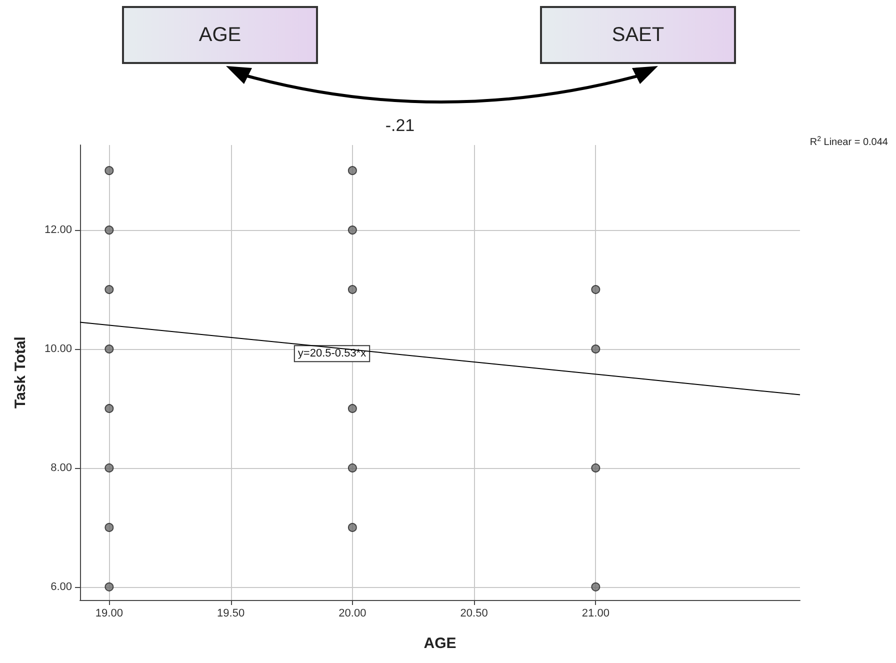 The image size is (896, 663). What do you see at coordinates (58, 349) in the screenshot?
I see `y-tick-label: 10.00` at bounding box center [58, 349].